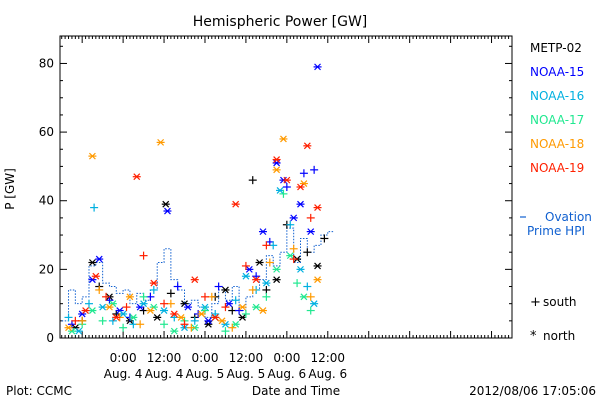 The height and width of the screenshot is (400, 600). Describe the element at coordinates (280, 22) in the screenshot. I see `chart-title: Hemispheric Power [GW]` at that location.